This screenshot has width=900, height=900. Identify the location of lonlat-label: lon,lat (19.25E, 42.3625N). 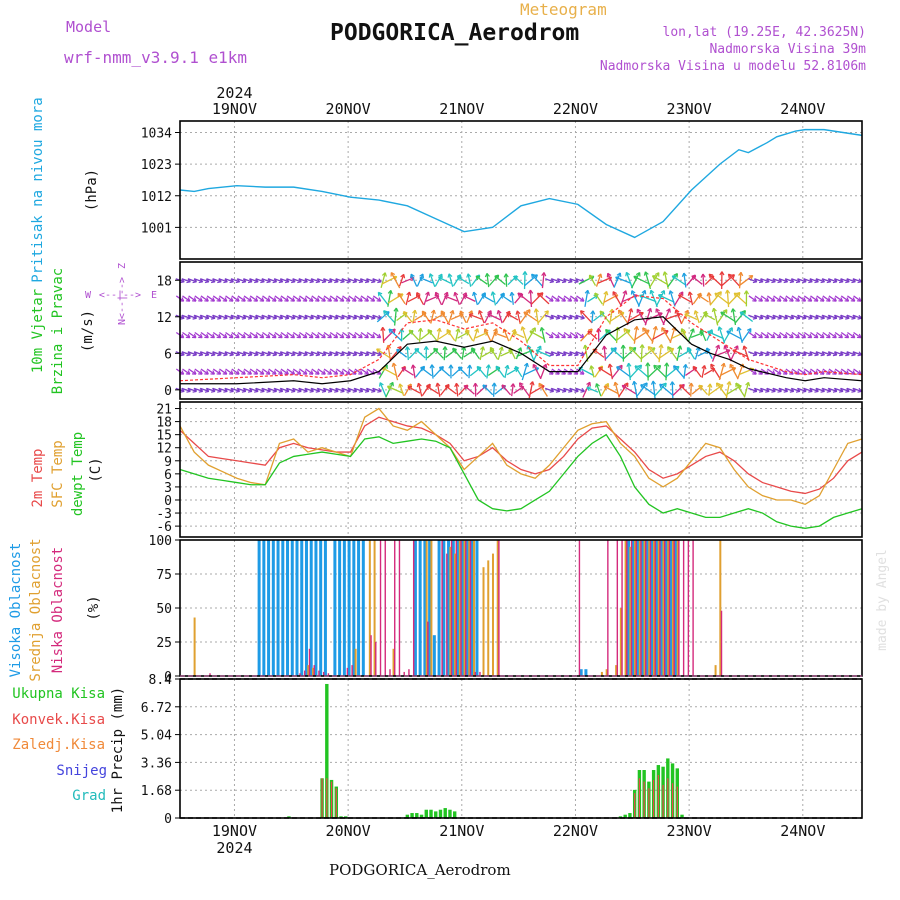
(764, 32).